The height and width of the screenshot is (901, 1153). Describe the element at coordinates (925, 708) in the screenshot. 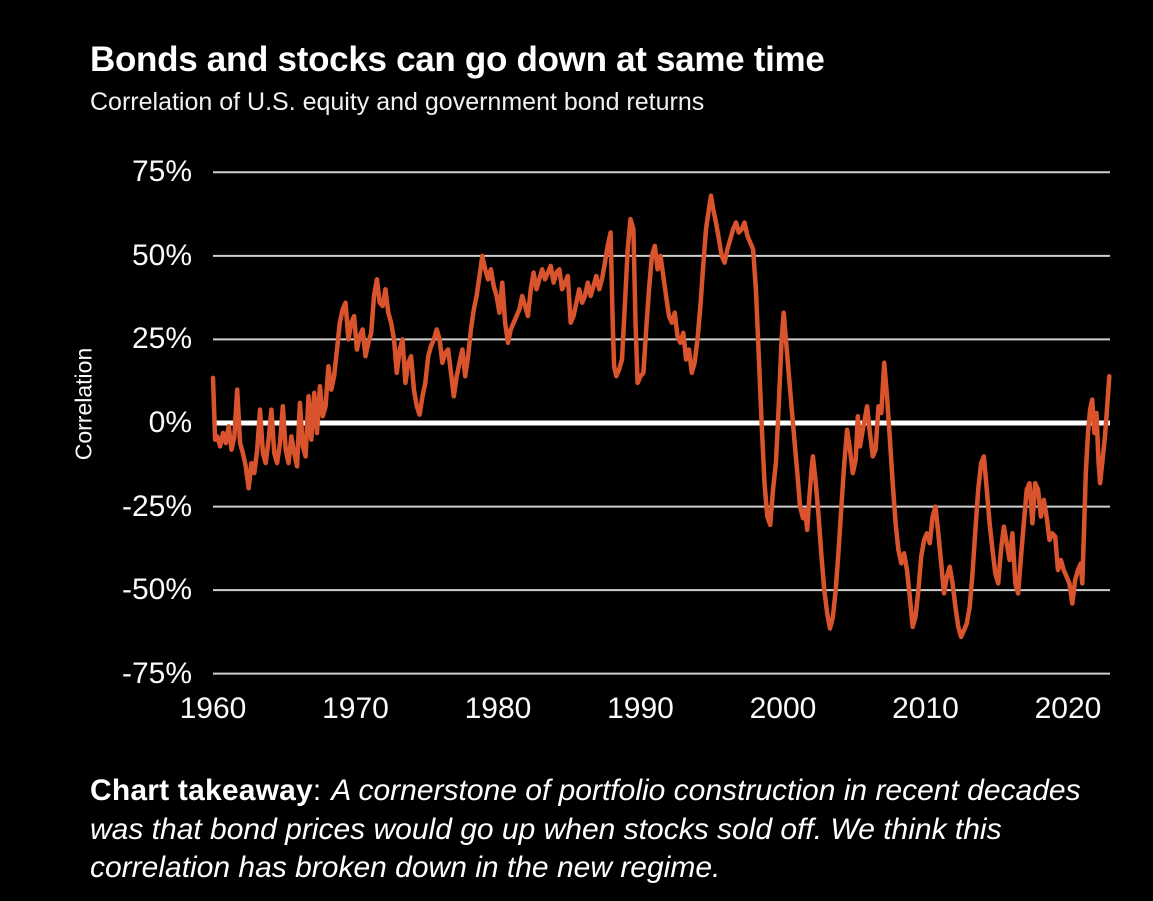

I see `x-tick-label-2010: 2010` at that location.